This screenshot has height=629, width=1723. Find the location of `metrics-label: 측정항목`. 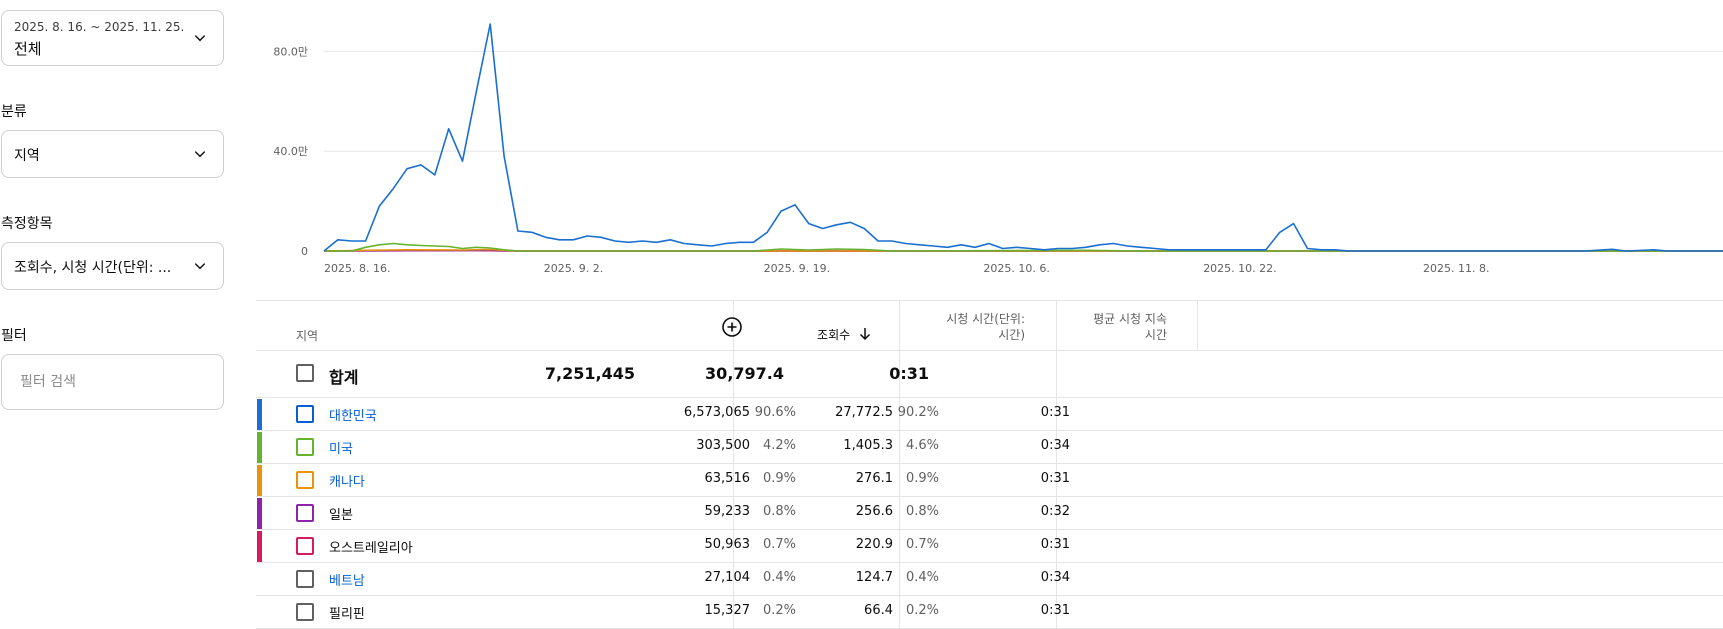

metrics-label: 측정항목 is located at coordinates (27, 224).